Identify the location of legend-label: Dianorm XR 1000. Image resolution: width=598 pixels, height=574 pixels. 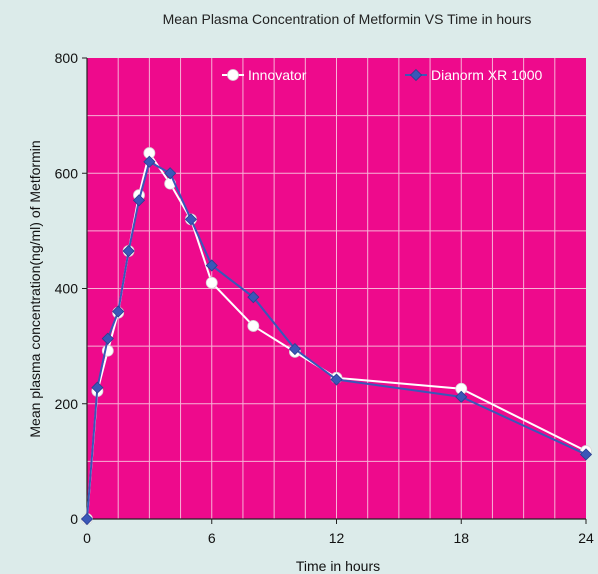
(486, 75).